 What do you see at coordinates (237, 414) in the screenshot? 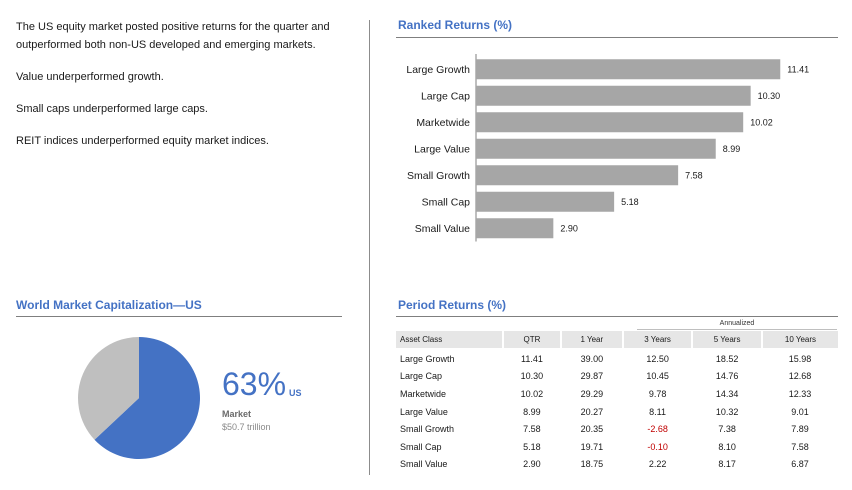
I see `market-label: Market` at bounding box center [237, 414].